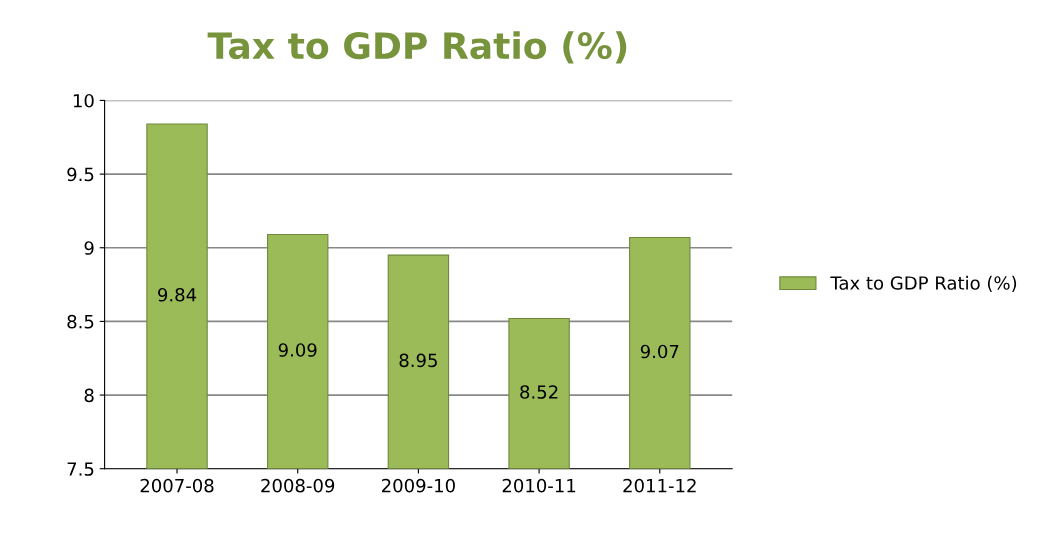 The width and height of the screenshot is (1046, 558). What do you see at coordinates (80, 469) in the screenshot?
I see `y-tick-label: 7.5` at bounding box center [80, 469].